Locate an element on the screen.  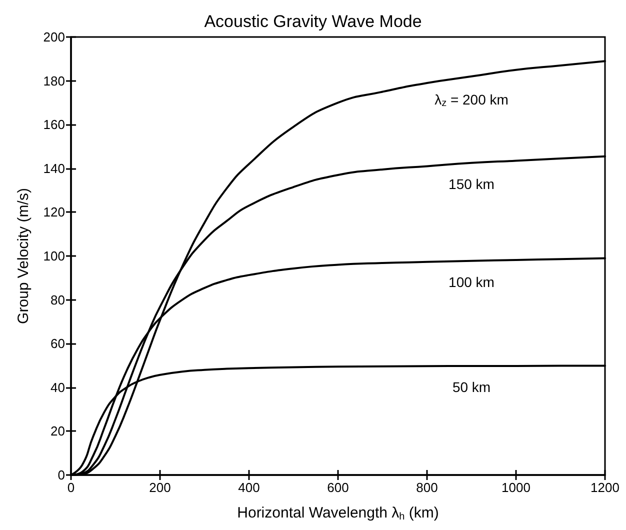
x-tick-label: 600 is located at coordinates (338, 487).